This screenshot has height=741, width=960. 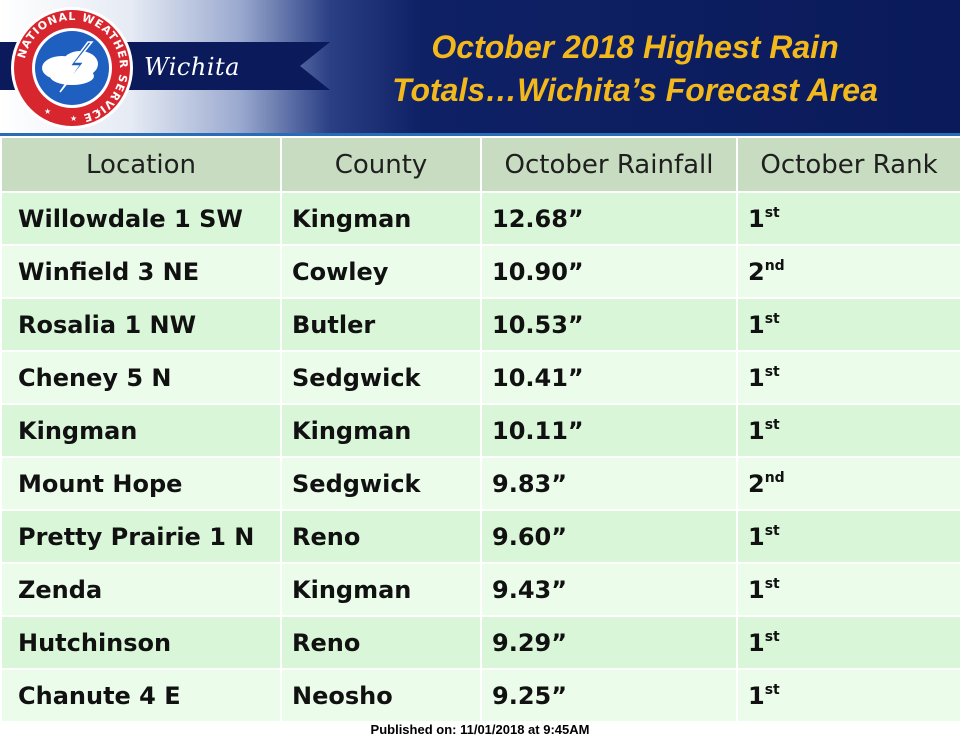 I want to click on table-row: Cheney 5 N Sedgwick 10.41” 1st, so click(x=480, y=377).